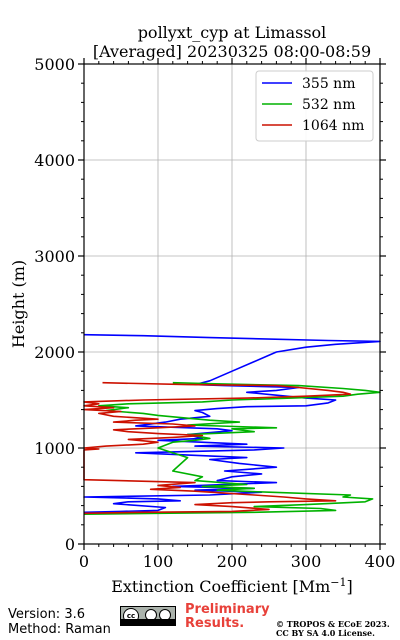 The height and width of the screenshot is (640, 400). What do you see at coordinates (380, 561) in the screenshot?
I see `x-tick-label-4: 400` at bounding box center [380, 561].